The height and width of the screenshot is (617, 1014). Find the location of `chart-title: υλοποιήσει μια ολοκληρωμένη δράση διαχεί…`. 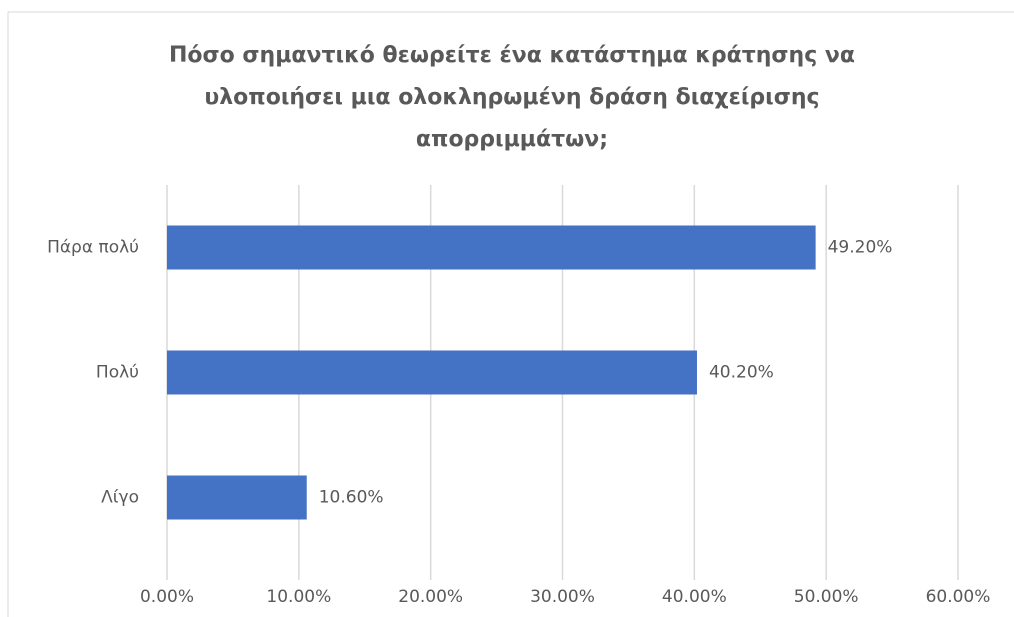

chart-title: υλοποιήσει μια ολοκληρωμένη δράση διαχεί… is located at coordinates (511, 97).